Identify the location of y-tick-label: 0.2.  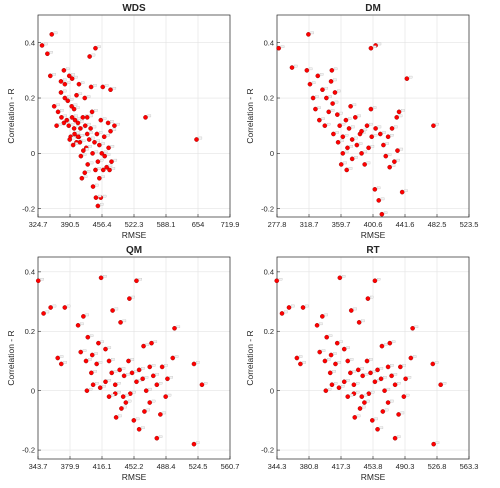
(269, 98).